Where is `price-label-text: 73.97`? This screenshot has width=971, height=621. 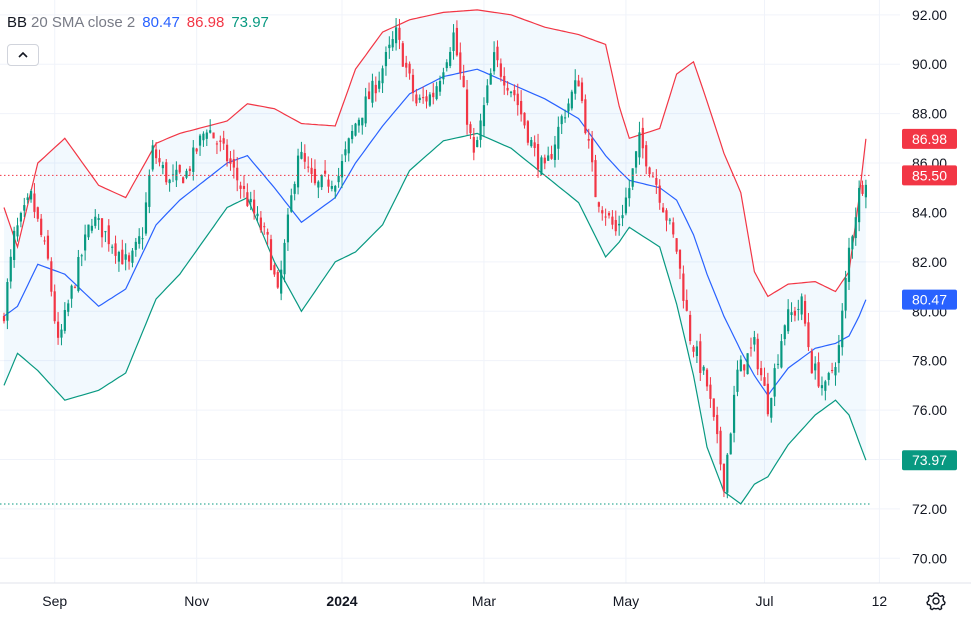 price-label-text: 73.97 is located at coordinates (929, 460).